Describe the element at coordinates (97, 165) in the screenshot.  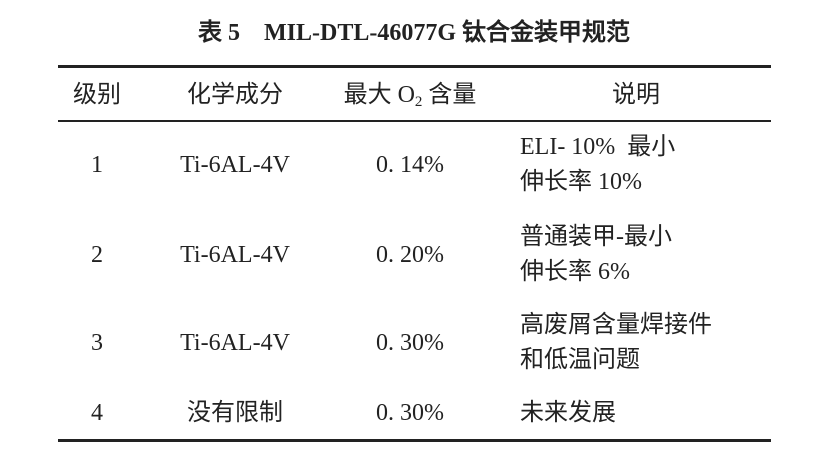
I see `cell: 1` at that location.